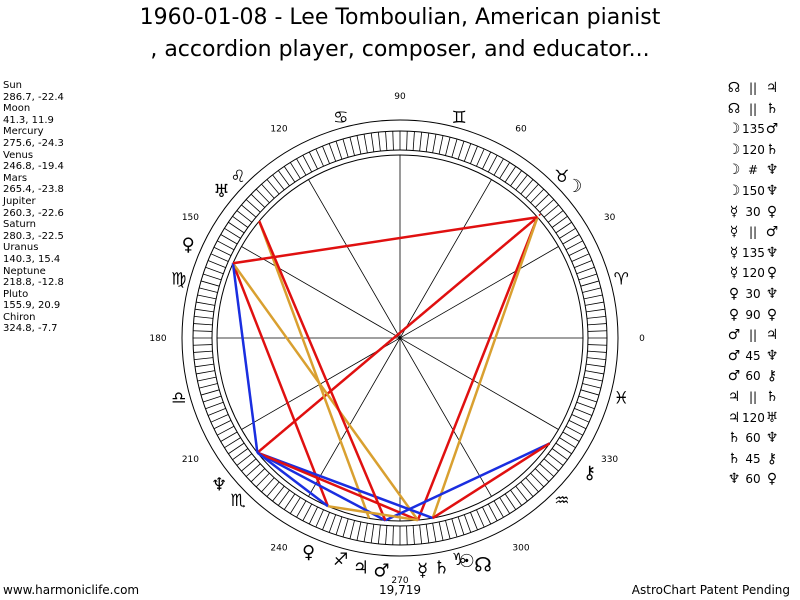  What do you see at coordinates (734, 88) in the screenshot?
I see `aspect-planet-a: ☊` at bounding box center [734, 88].